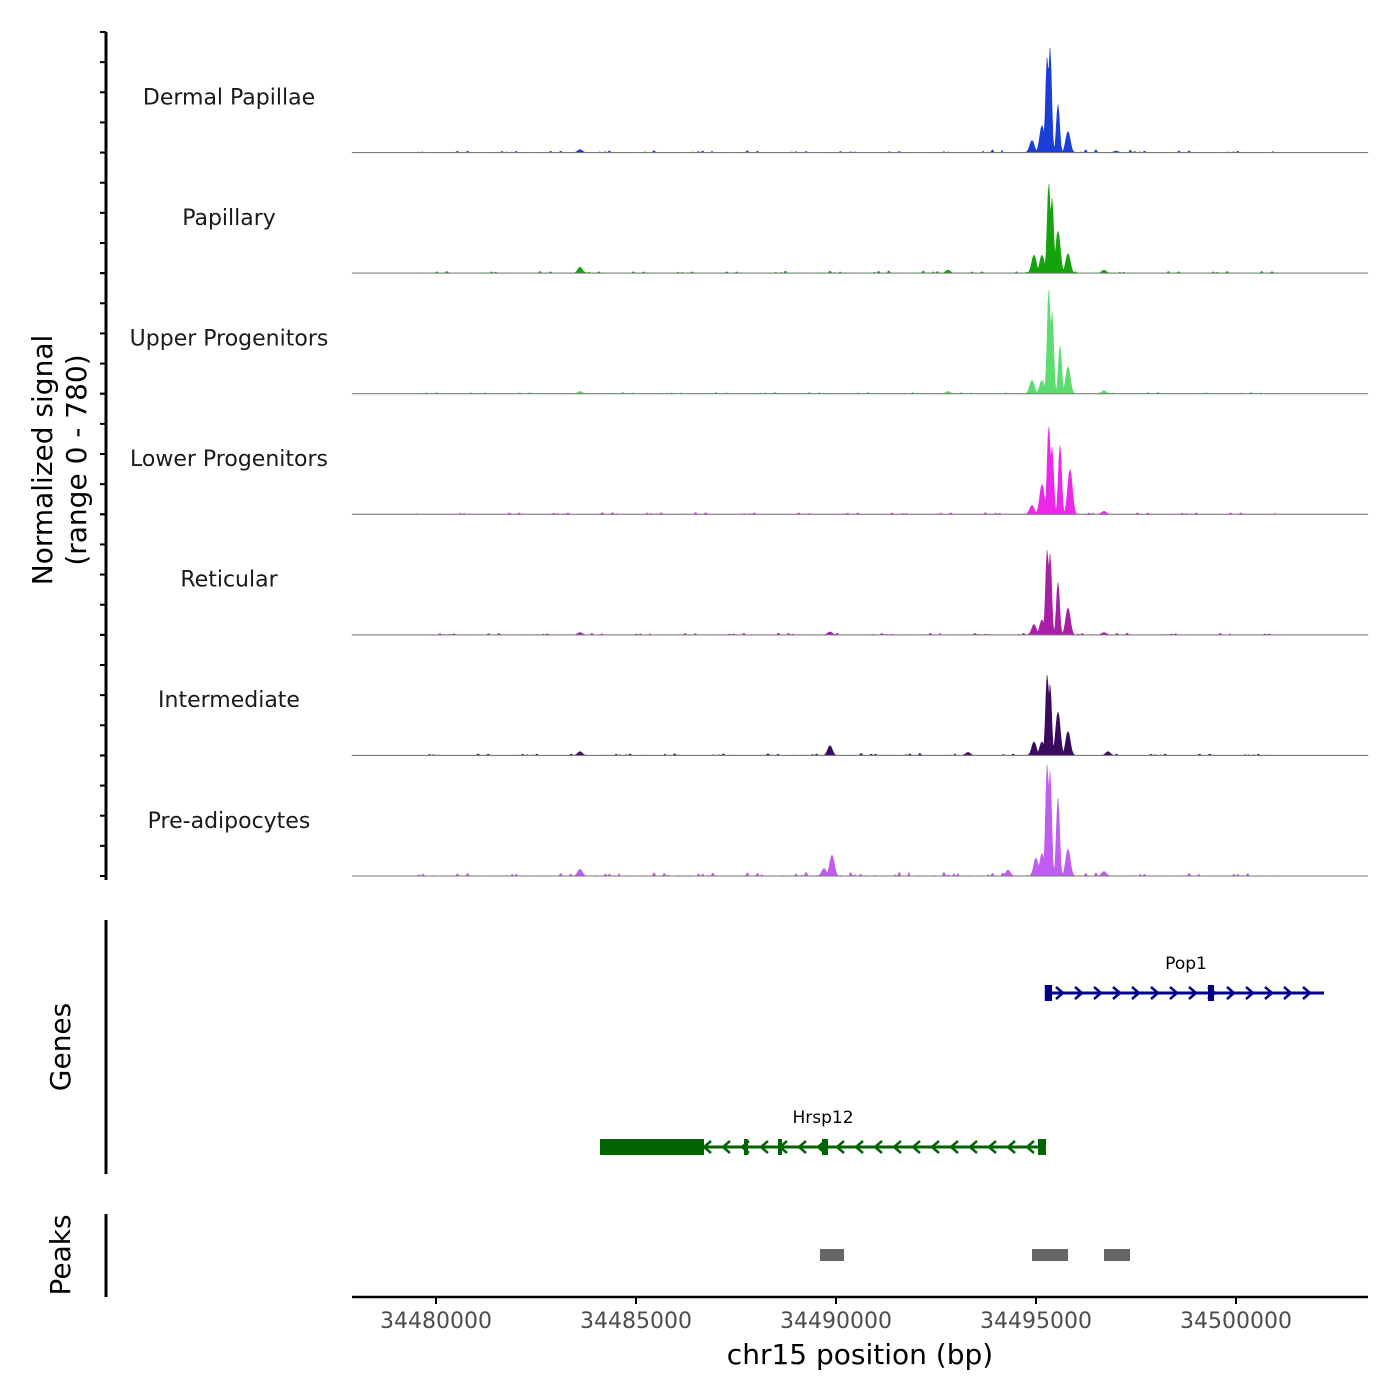  Describe the element at coordinates (229, 97) in the screenshot. I see `track-label: Dermal Papillae` at that location.